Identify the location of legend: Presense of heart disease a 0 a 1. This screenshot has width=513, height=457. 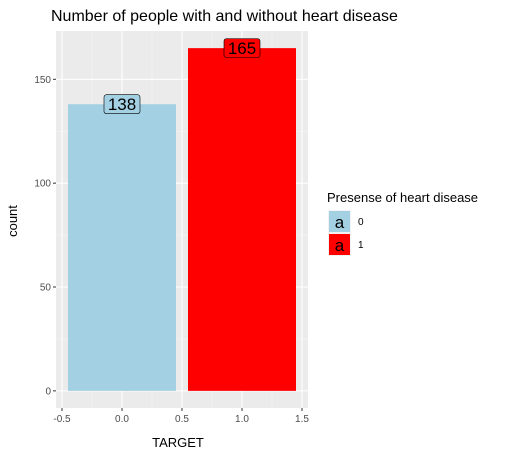
(402, 223).